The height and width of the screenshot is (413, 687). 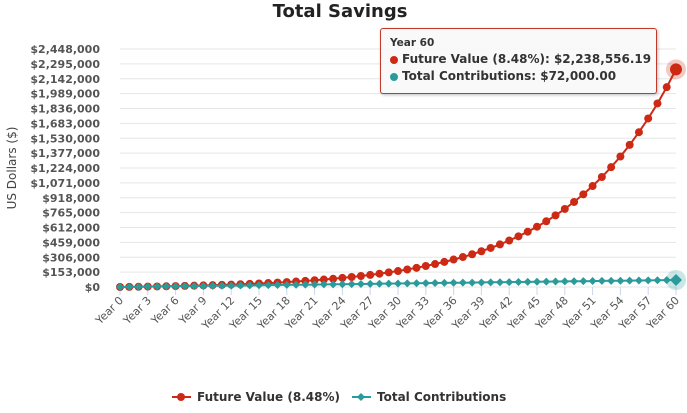 I want to click on legend-item-total-contributions: Total Contributions, so click(x=429, y=397).